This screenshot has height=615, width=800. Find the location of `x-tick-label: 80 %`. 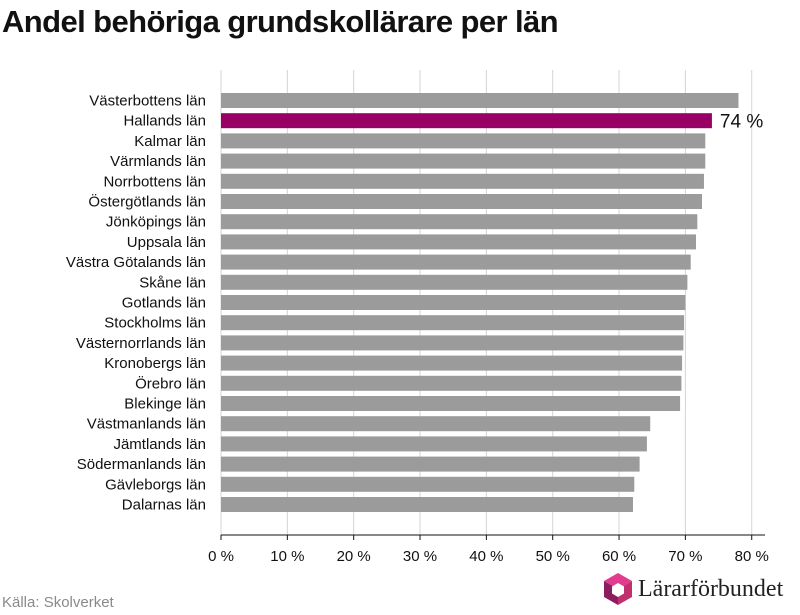

x-tick-label: 80 % is located at coordinates (752, 556).